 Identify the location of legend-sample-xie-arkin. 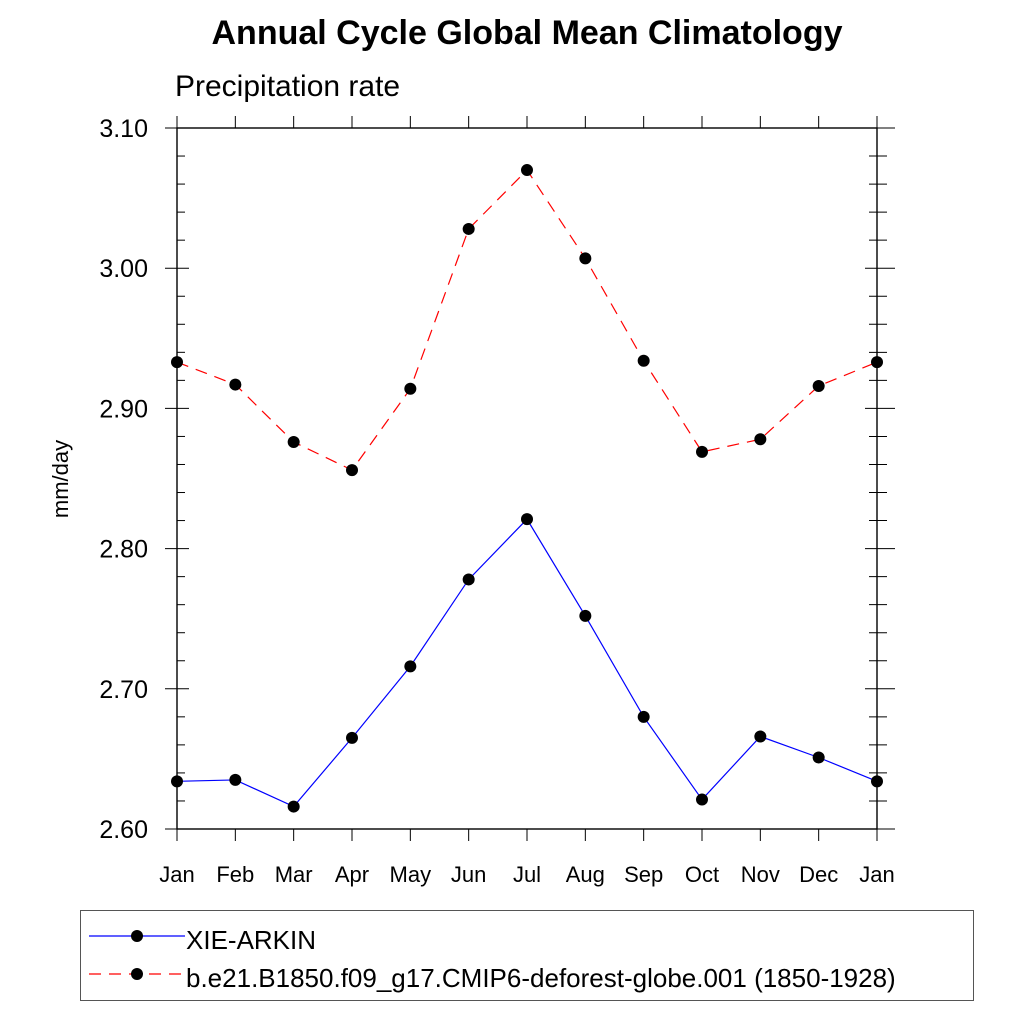
(137, 936).